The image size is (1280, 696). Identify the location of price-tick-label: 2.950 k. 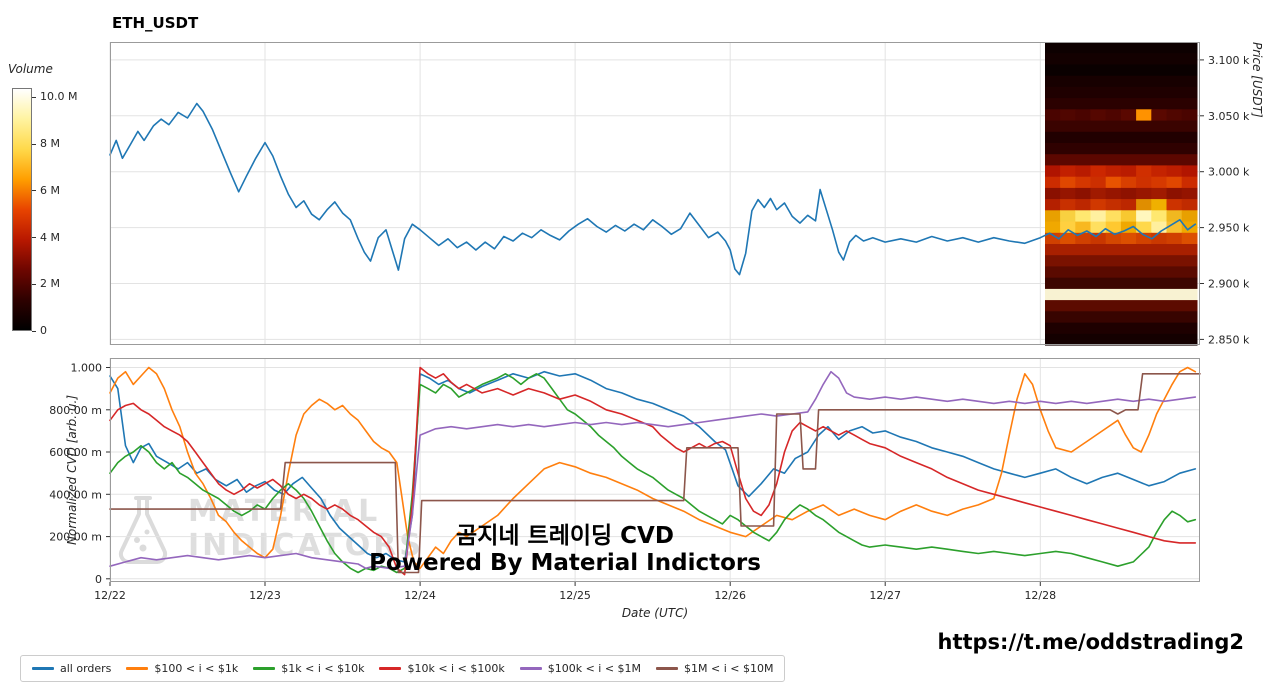
(1229, 228).